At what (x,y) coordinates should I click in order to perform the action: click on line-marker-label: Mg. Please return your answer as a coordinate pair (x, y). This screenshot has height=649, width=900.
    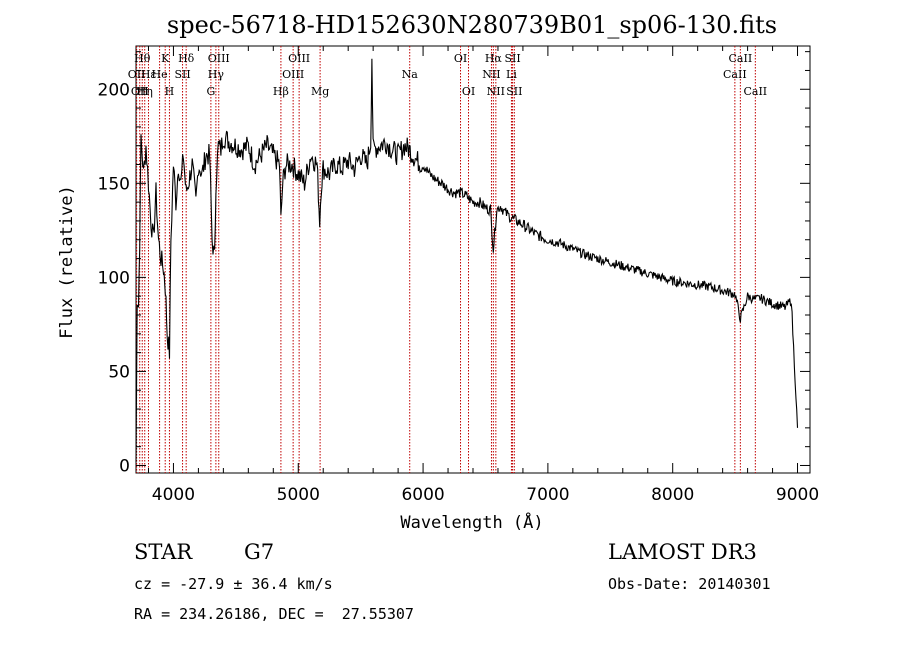
    Looking at the image, I should click on (320, 91).